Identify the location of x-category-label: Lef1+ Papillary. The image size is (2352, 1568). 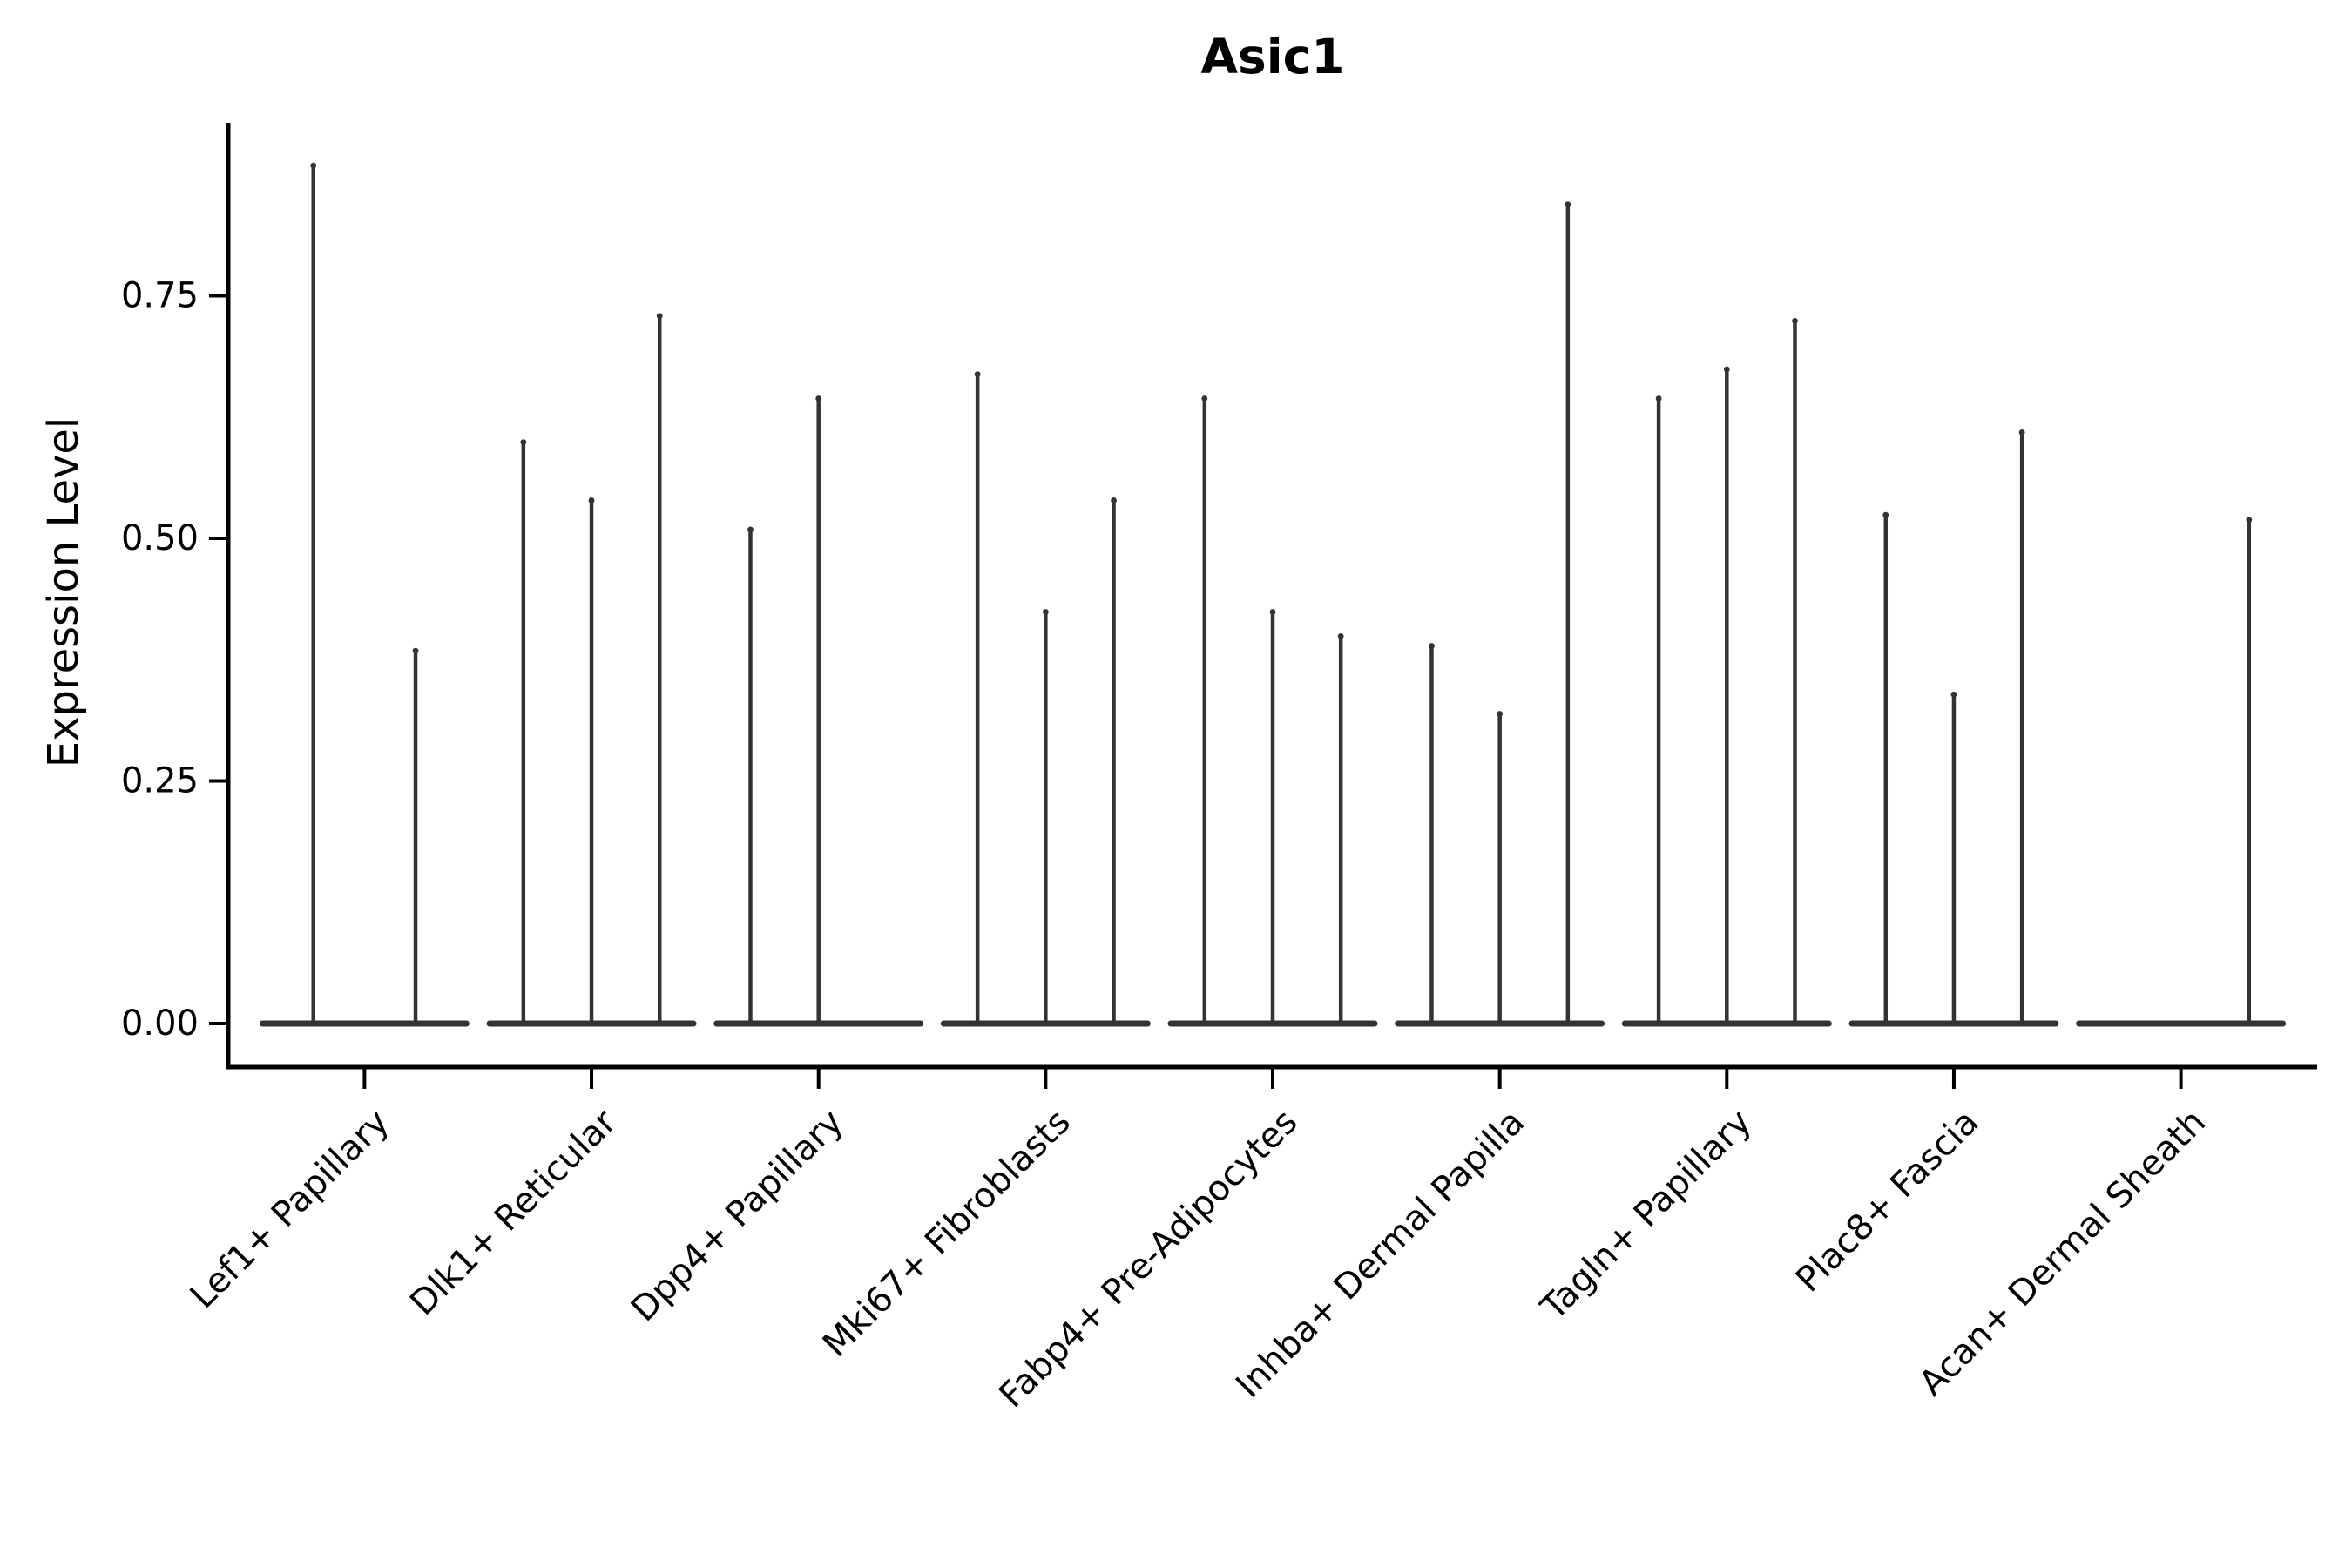
(290, 1209).